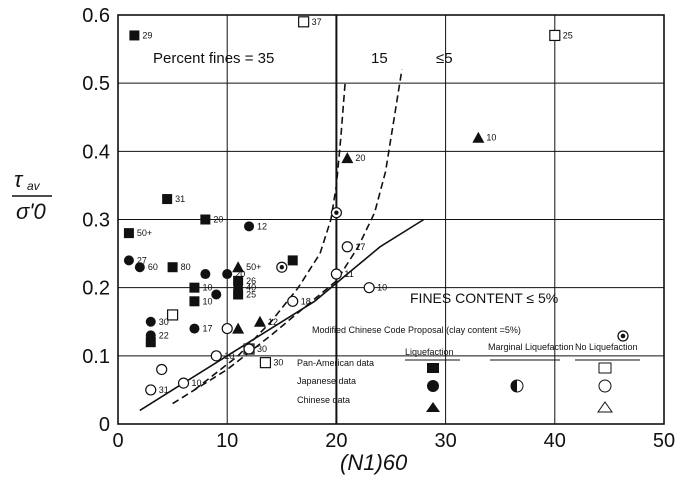  What do you see at coordinates (444, 58) in the screenshot?
I see `fines-5-label: ≤5` at bounding box center [444, 58].